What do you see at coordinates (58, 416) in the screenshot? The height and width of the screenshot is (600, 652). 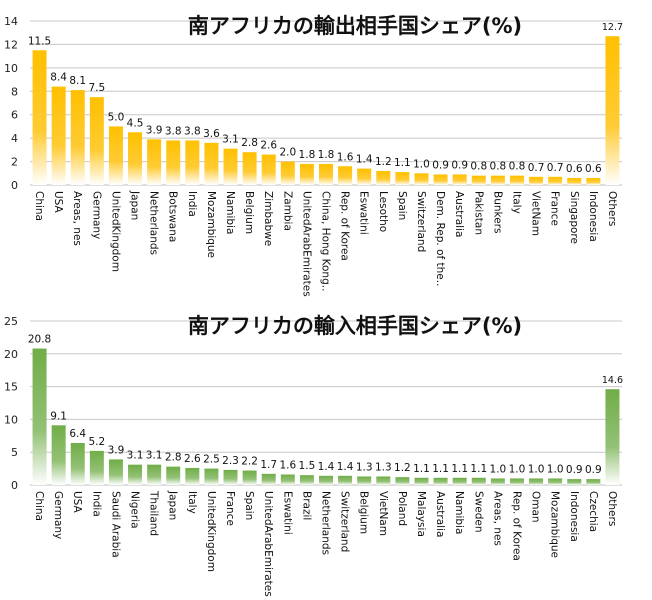 I see `data-label: 9.1` at bounding box center [58, 416].